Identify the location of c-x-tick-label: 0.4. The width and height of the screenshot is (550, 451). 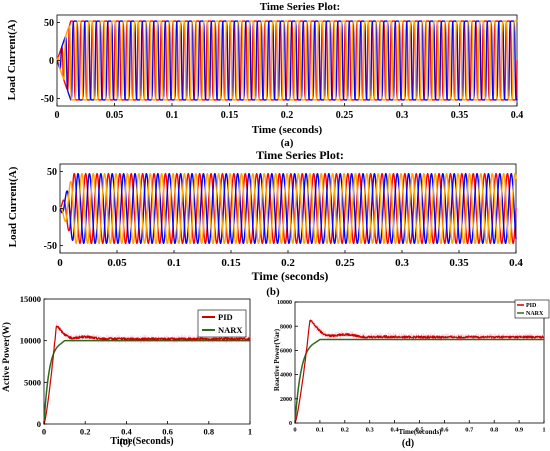
(126, 432).